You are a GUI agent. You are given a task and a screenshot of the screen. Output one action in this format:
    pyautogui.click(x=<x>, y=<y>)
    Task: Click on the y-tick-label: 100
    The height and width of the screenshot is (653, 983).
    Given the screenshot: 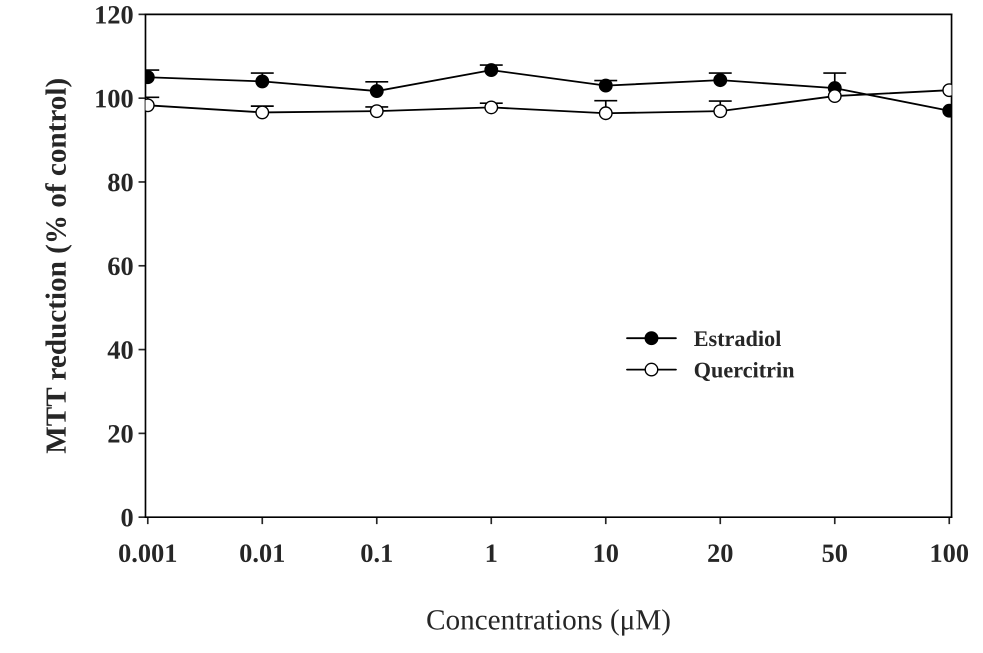 What is the action you would take?
    pyautogui.click(x=114, y=99)
    